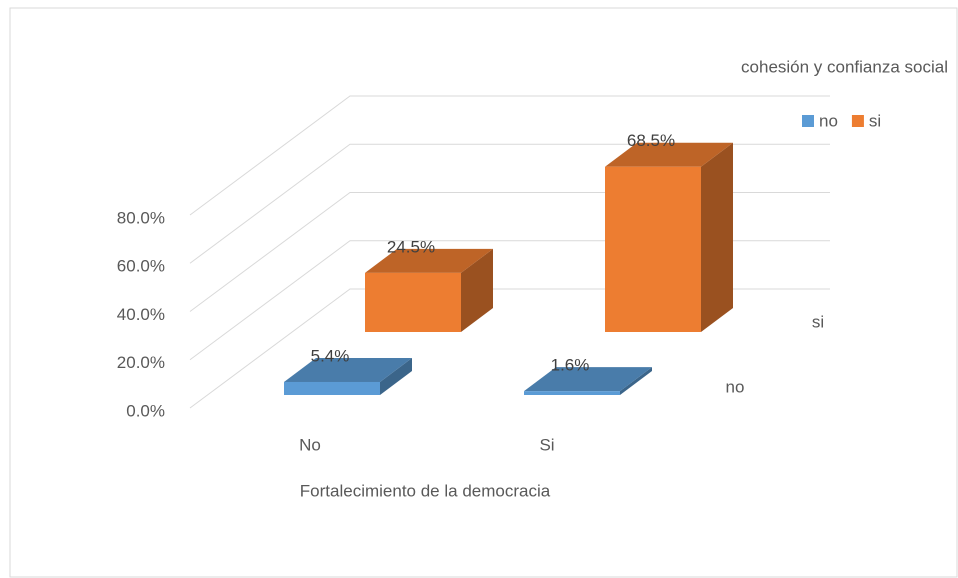 This screenshot has height=578, width=958. I want to click on value-label: 5.4%, so click(330, 355).